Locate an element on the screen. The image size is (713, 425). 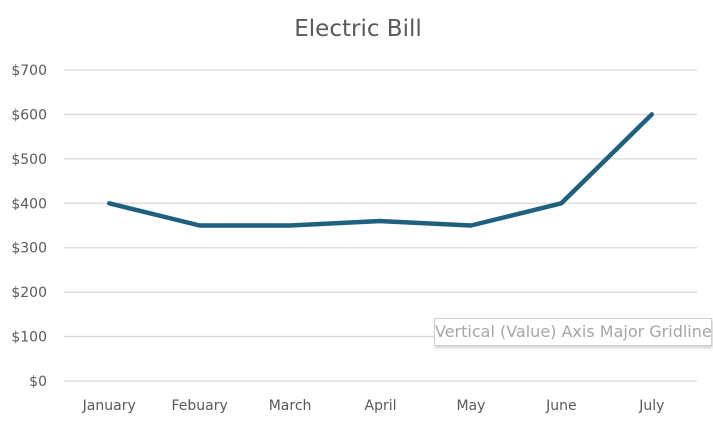
y-tick-label: $0 is located at coordinates (38, 382).